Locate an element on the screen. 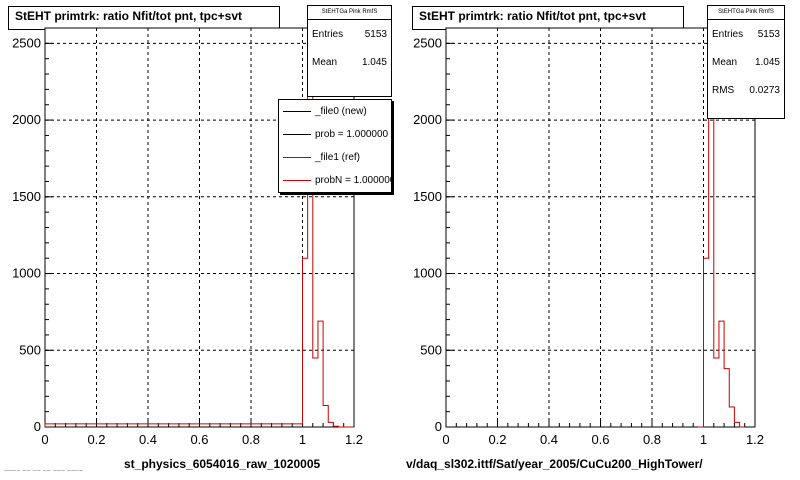  legend-entry-prob: prob = 1.000000 is located at coordinates (335, 134).